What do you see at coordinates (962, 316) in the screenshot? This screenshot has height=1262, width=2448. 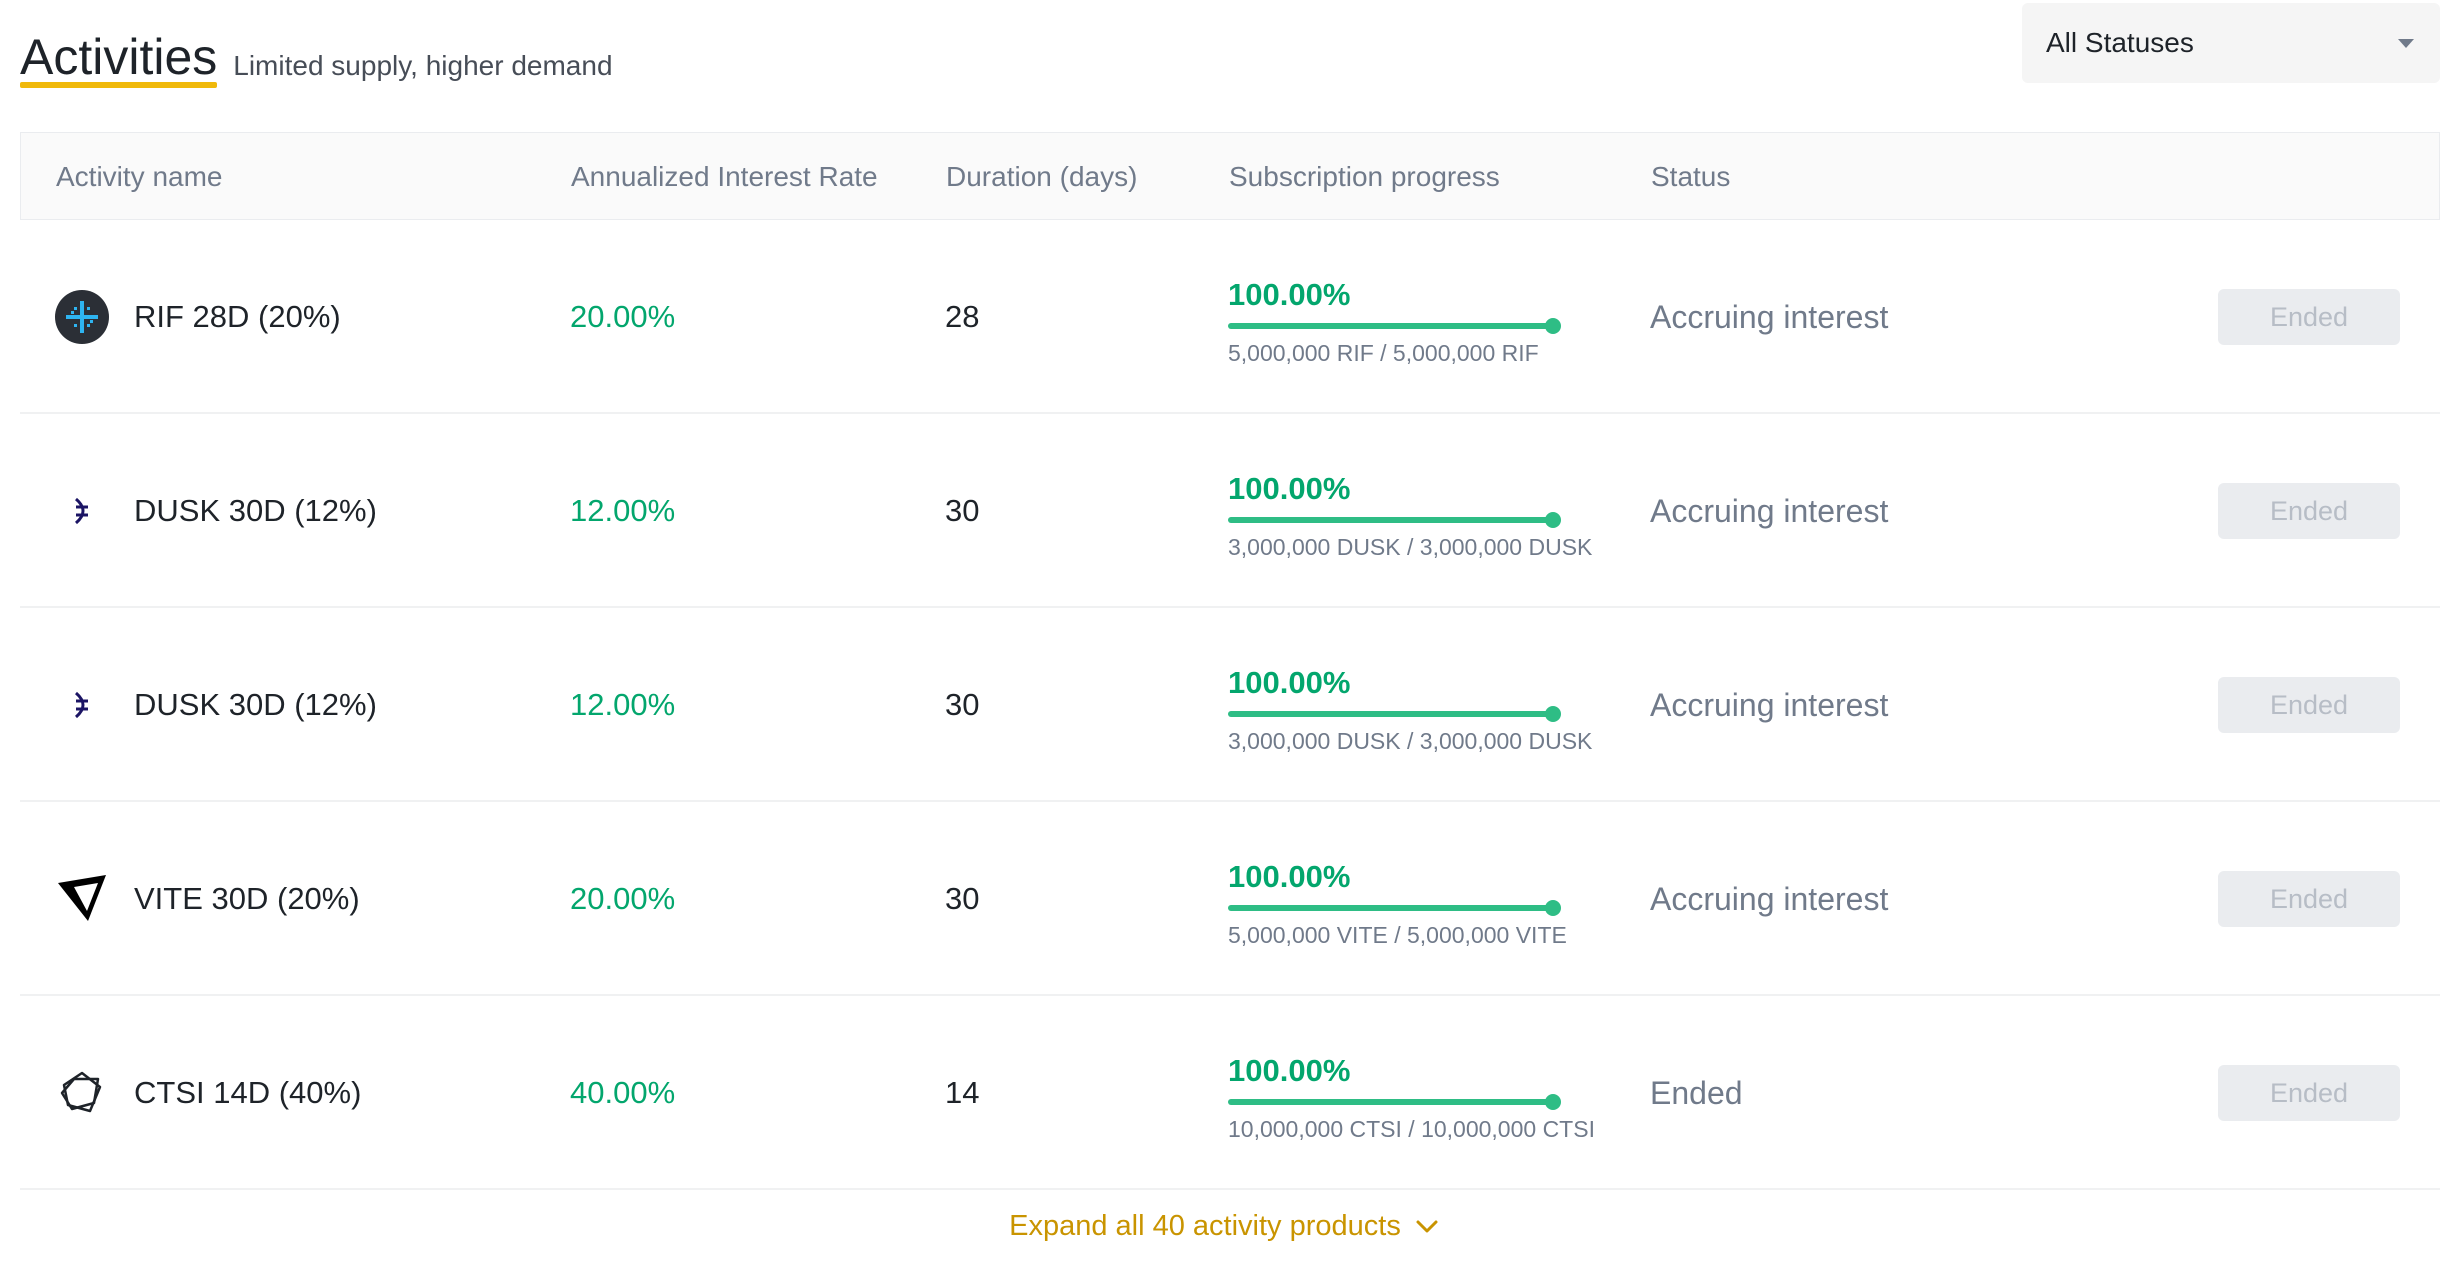 I see `duration-days: 28` at bounding box center [962, 316].